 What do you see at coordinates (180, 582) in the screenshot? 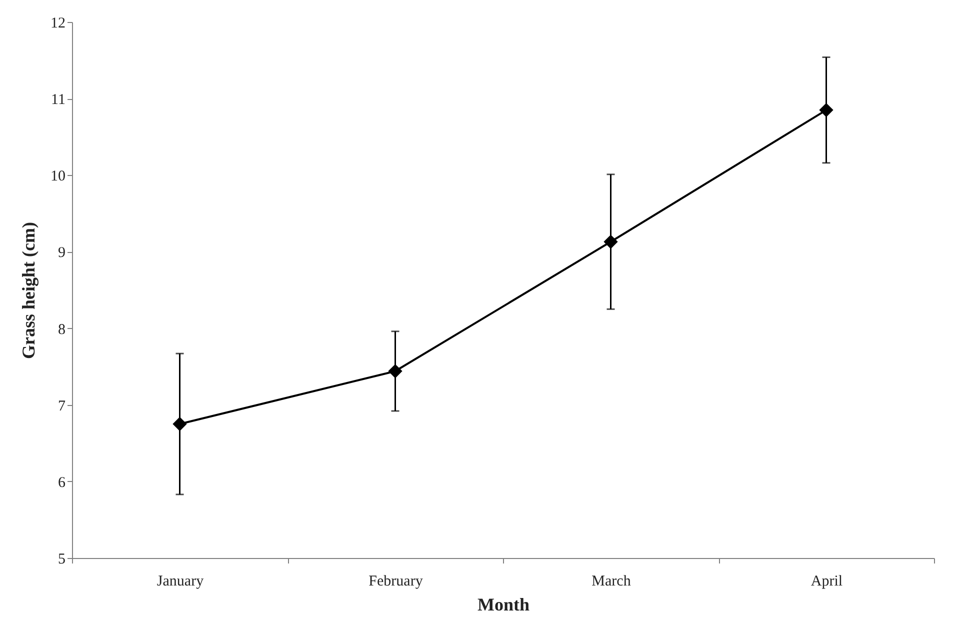
I see `x-tick-label: January` at bounding box center [180, 582].